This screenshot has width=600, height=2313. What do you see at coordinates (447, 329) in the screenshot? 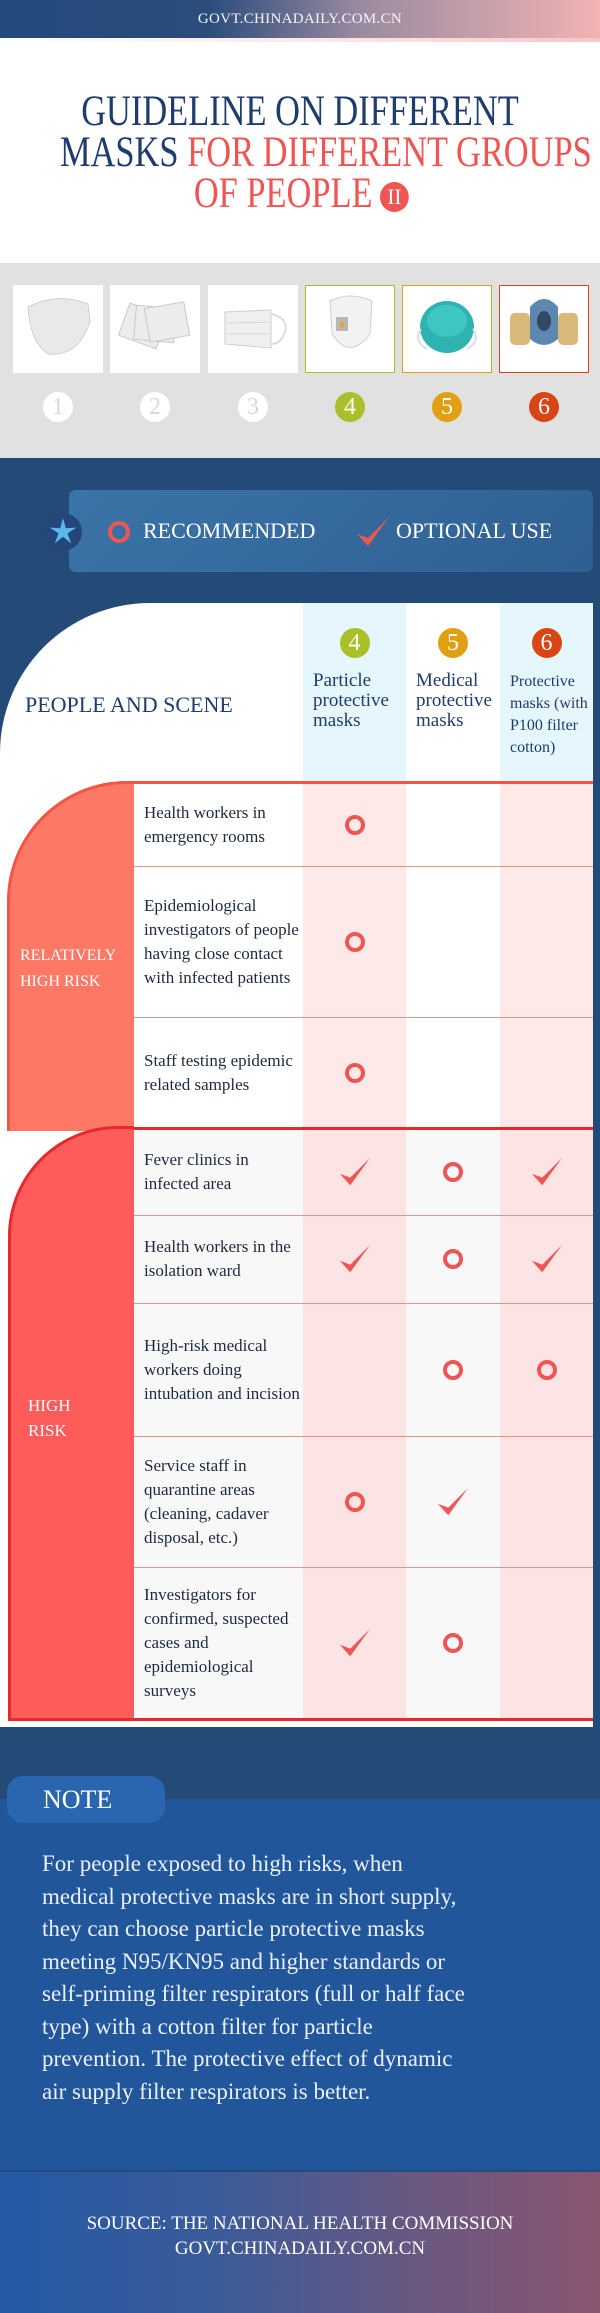
I see `medical-n95-mask-icon` at bounding box center [447, 329].